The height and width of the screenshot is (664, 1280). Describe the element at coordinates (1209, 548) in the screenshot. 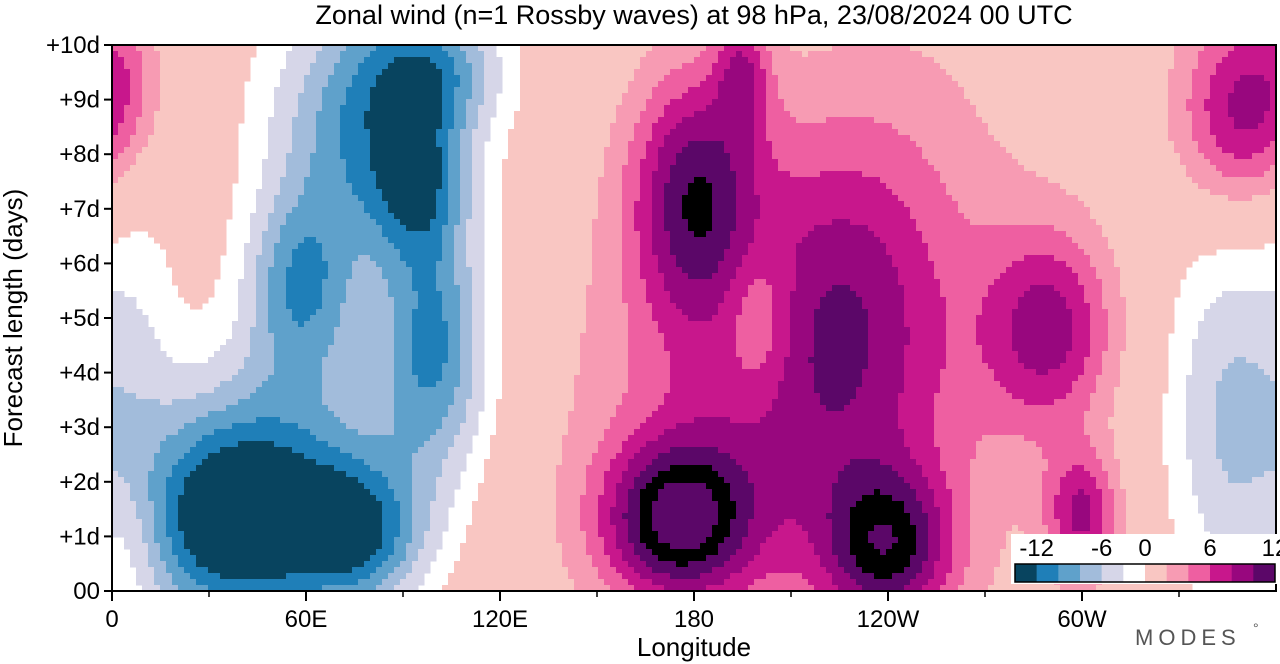

I see `colorbar-label: 6` at that location.